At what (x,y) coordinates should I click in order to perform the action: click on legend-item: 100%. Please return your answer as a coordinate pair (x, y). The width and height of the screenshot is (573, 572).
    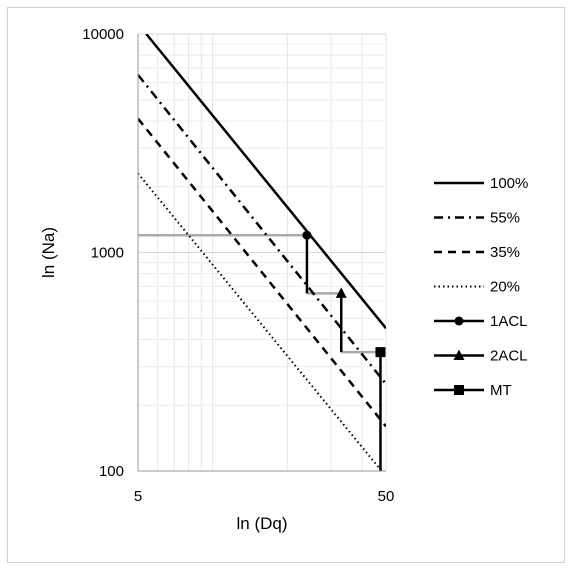
    Looking at the image, I should click on (481, 183).